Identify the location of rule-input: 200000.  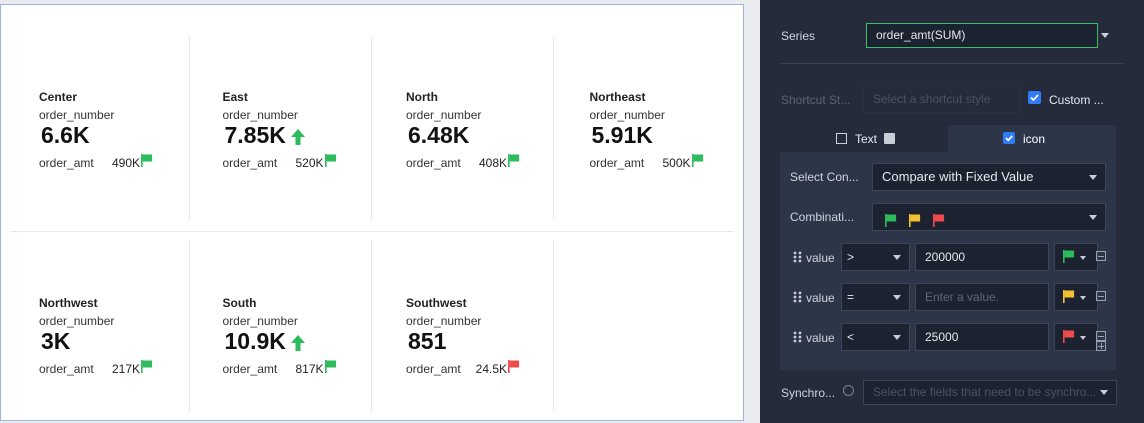
(982, 257).